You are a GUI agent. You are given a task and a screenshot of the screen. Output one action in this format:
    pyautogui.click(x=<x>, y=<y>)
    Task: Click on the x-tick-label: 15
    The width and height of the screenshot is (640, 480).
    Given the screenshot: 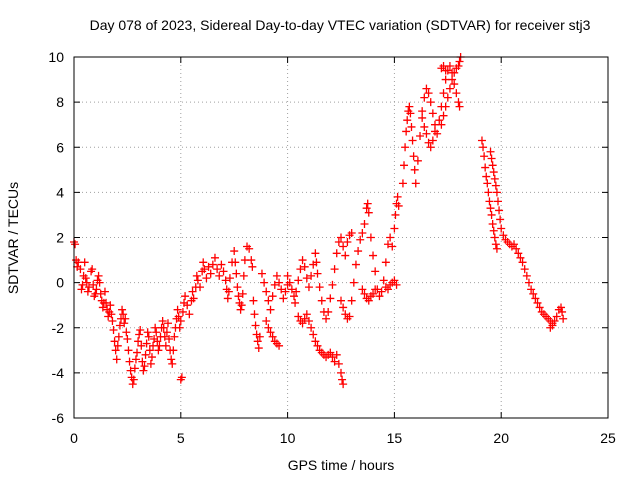 What is the action you would take?
    pyautogui.click(x=395, y=438)
    